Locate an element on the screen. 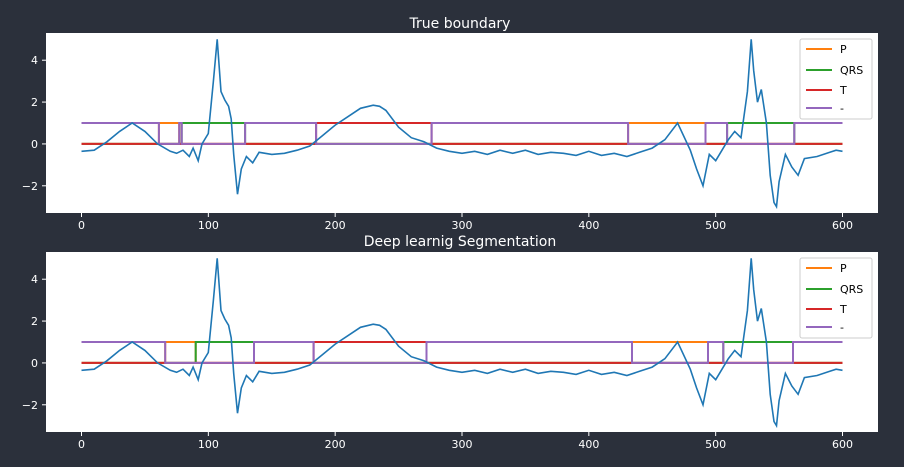  legend-deep-learning: P QRS T - is located at coordinates (836, 298).